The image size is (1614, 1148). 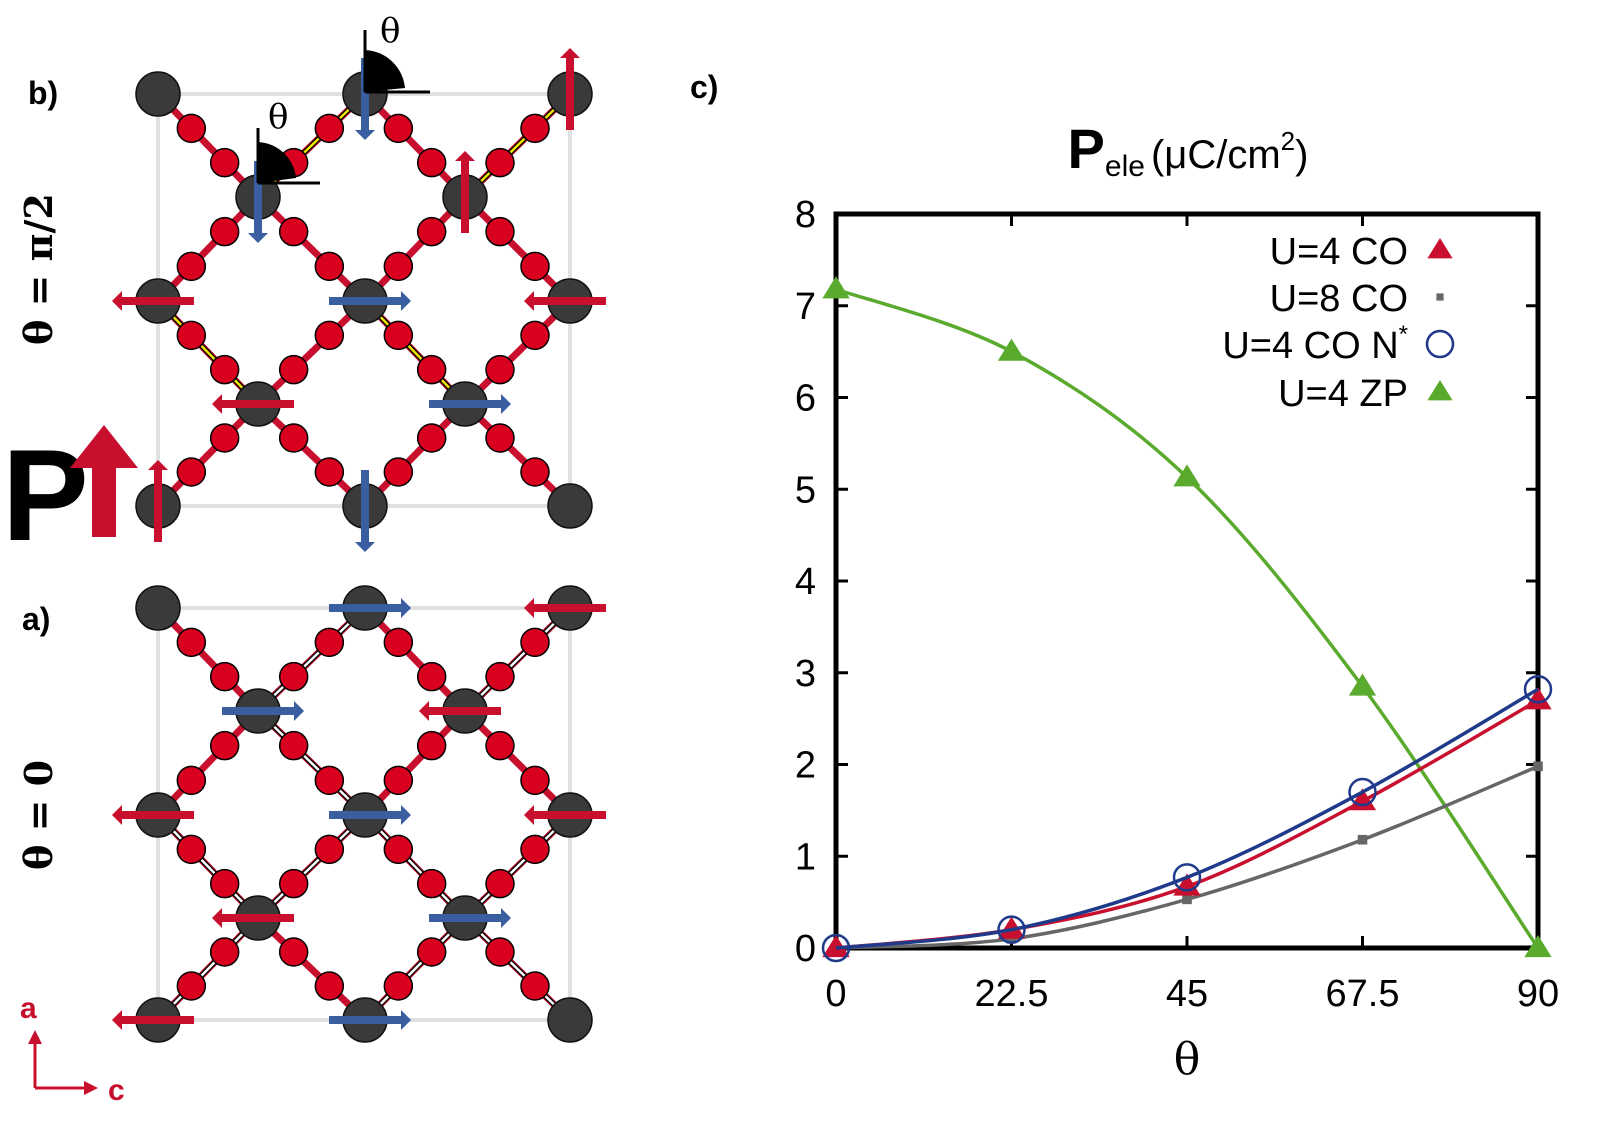 I want to click on legend-label-text: U=4 CO N, so click(x=1310, y=346).